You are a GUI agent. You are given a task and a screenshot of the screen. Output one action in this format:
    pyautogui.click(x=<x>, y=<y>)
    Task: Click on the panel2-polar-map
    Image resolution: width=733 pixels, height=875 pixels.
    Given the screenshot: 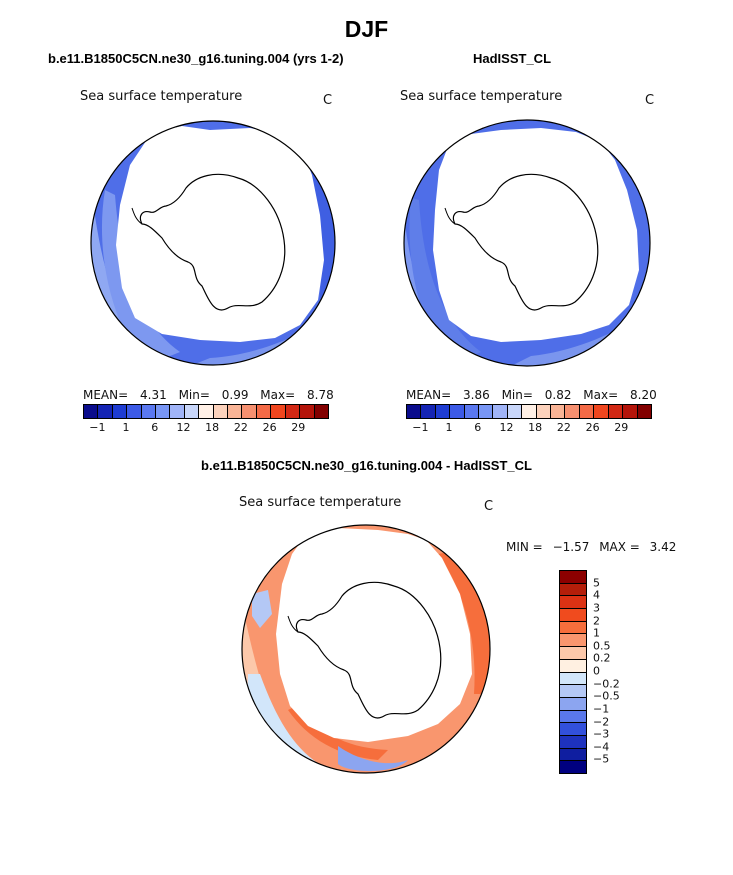 What is the action you would take?
    pyautogui.click(x=527, y=243)
    